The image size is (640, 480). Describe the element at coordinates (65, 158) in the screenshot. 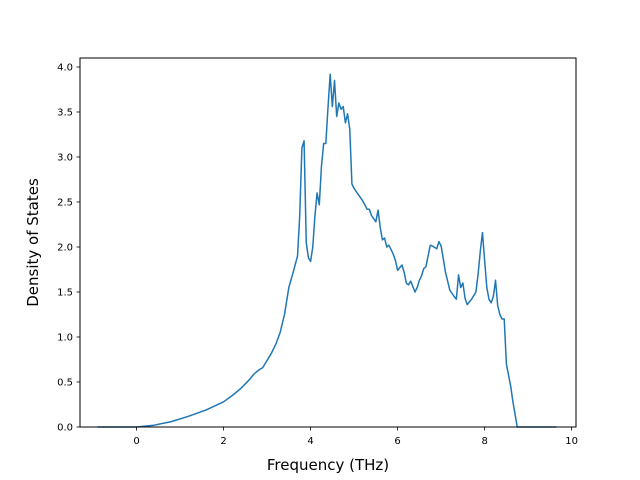

I see `y-tick-label: 3.0` at that location.